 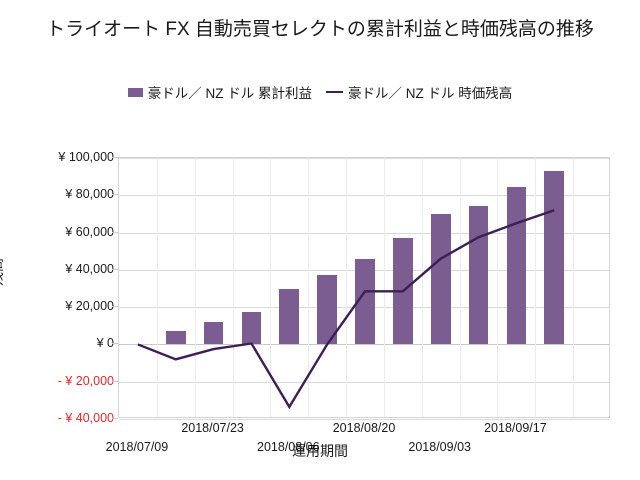 What do you see at coordinates (439, 447) in the screenshot?
I see `x-axis-tick-label: 2018/09/03` at bounding box center [439, 447].